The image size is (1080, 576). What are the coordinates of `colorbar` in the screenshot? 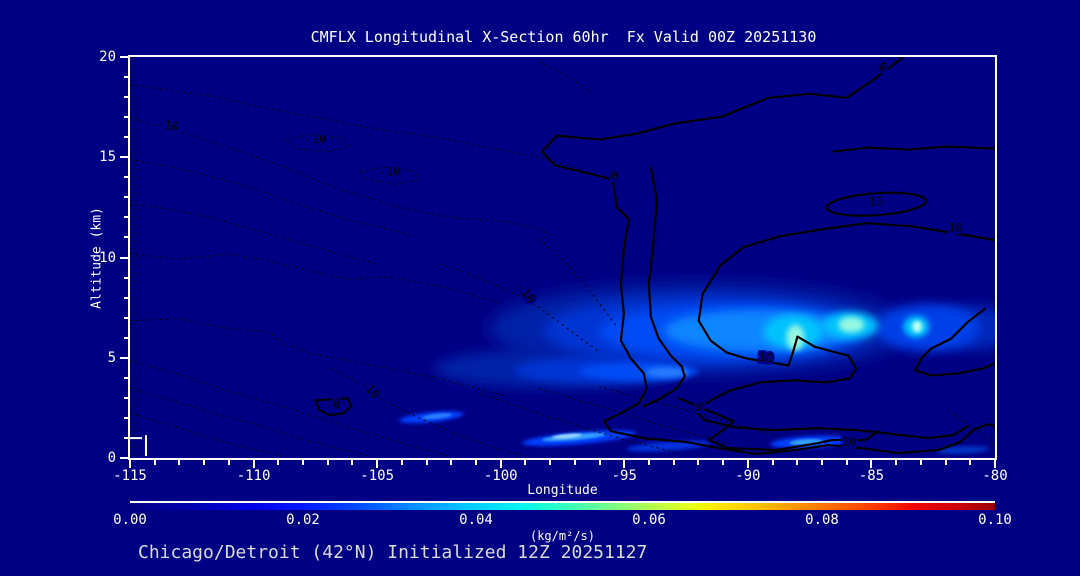 It's located at (562, 505).